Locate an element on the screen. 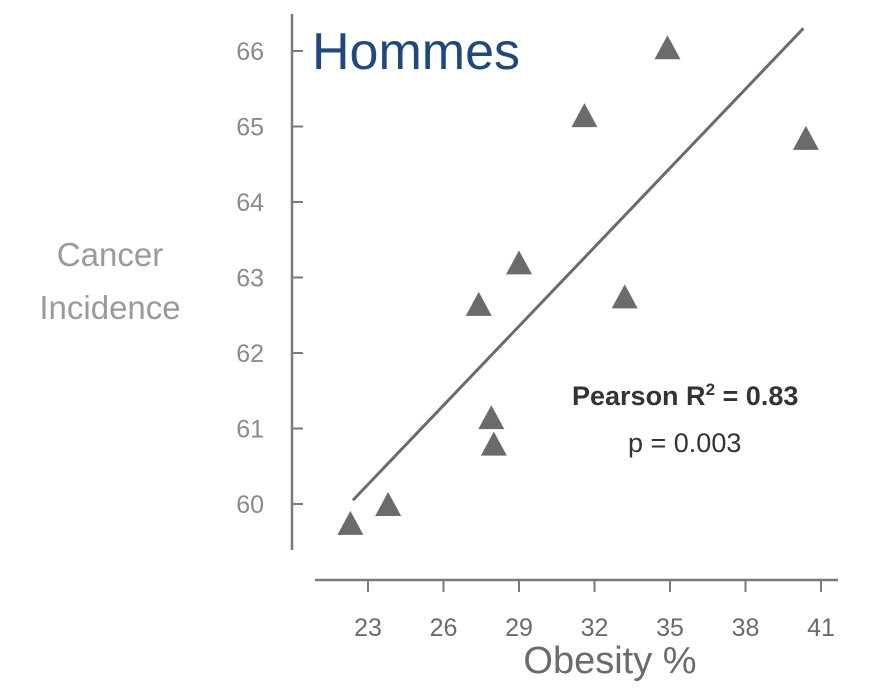 This screenshot has width=881, height=694. chart-title: Hommes is located at coordinates (416, 52).